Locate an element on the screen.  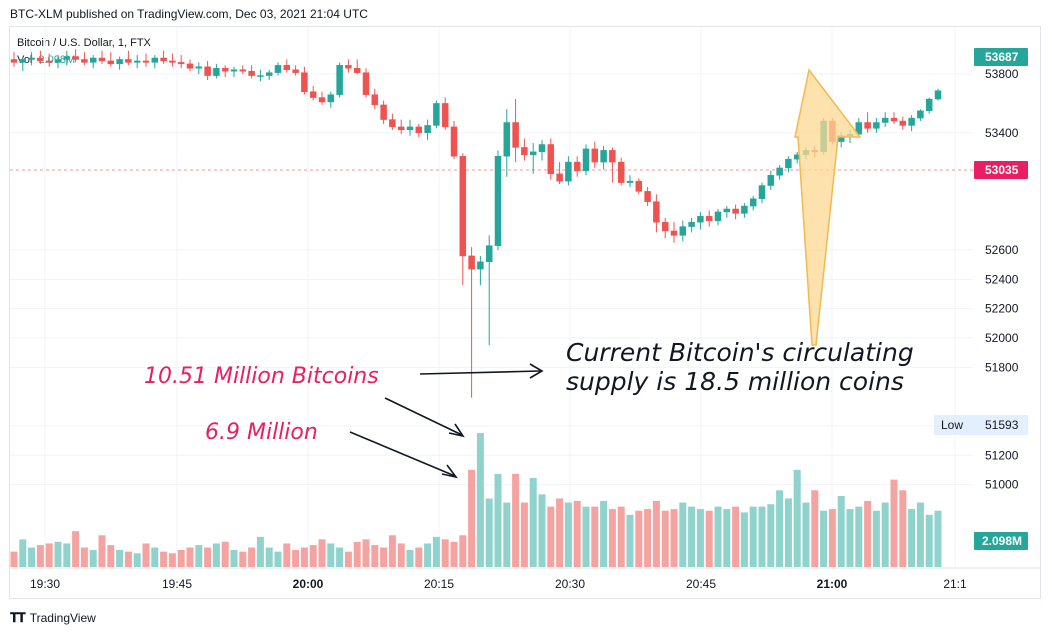
low-label: Low is located at coordinates (952, 425).